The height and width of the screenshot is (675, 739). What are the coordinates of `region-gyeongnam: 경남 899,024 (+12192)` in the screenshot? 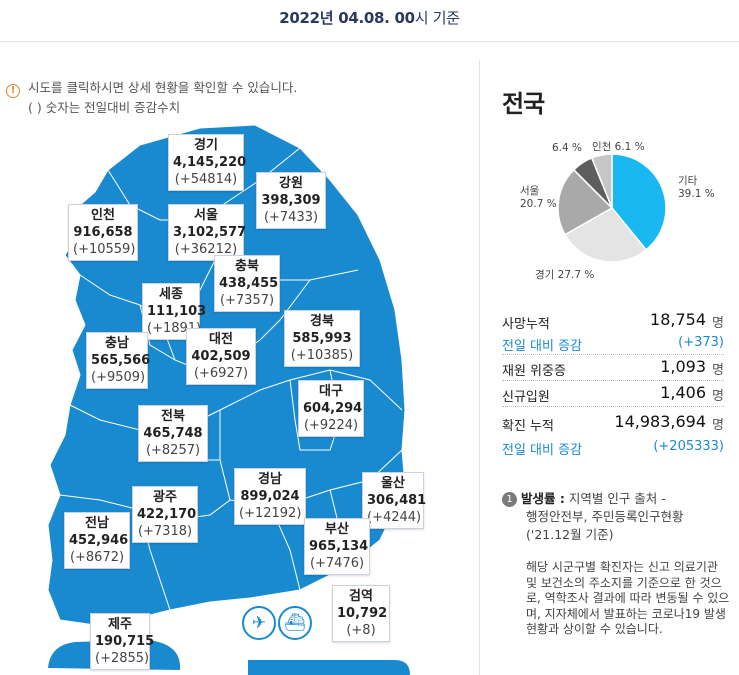 It's located at (270, 496).